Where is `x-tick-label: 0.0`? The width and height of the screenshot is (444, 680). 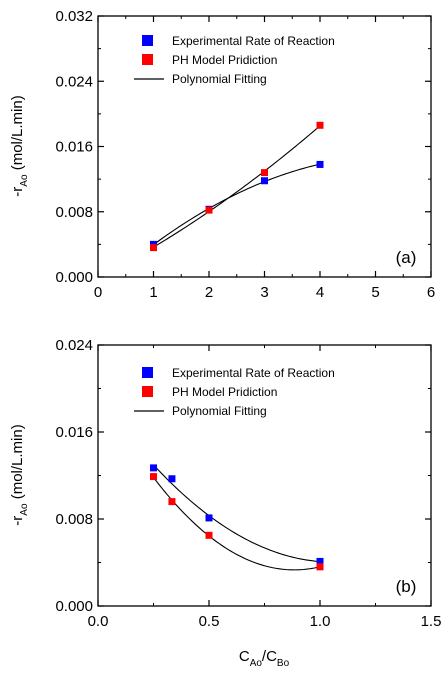
x-tick-label: 0.0 is located at coordinates (98, 621).